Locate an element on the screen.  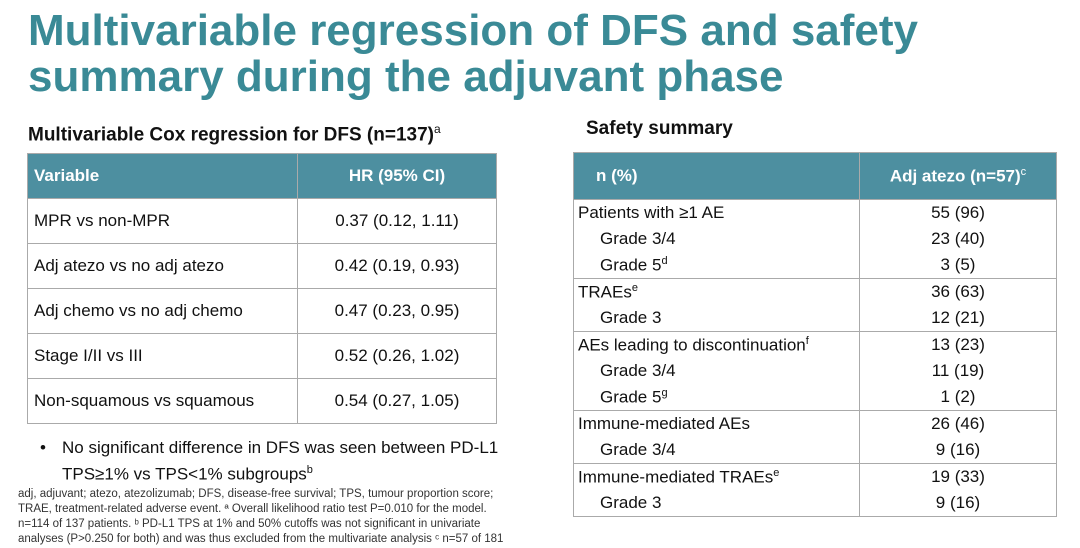
variable-cell: Non-squamous vs squamous is located at coordinates (162, 401).